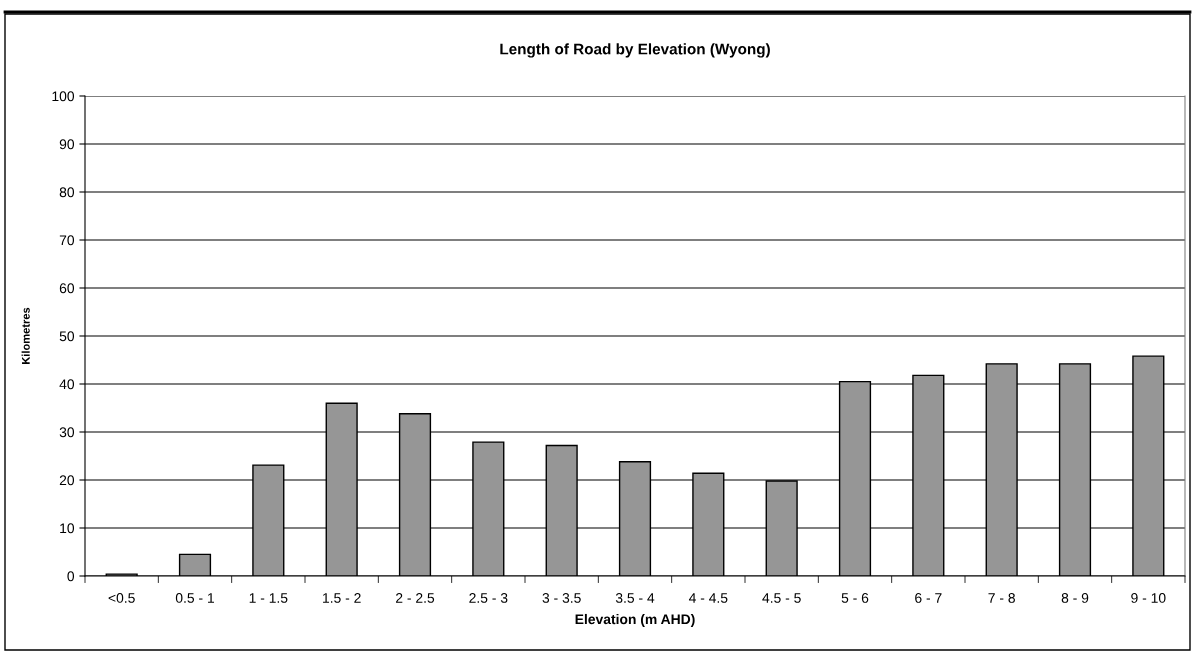 This screenshot has height=664, width=1200. I want to click on x-tick-label: 2.5 - 3, so click(488, 598).